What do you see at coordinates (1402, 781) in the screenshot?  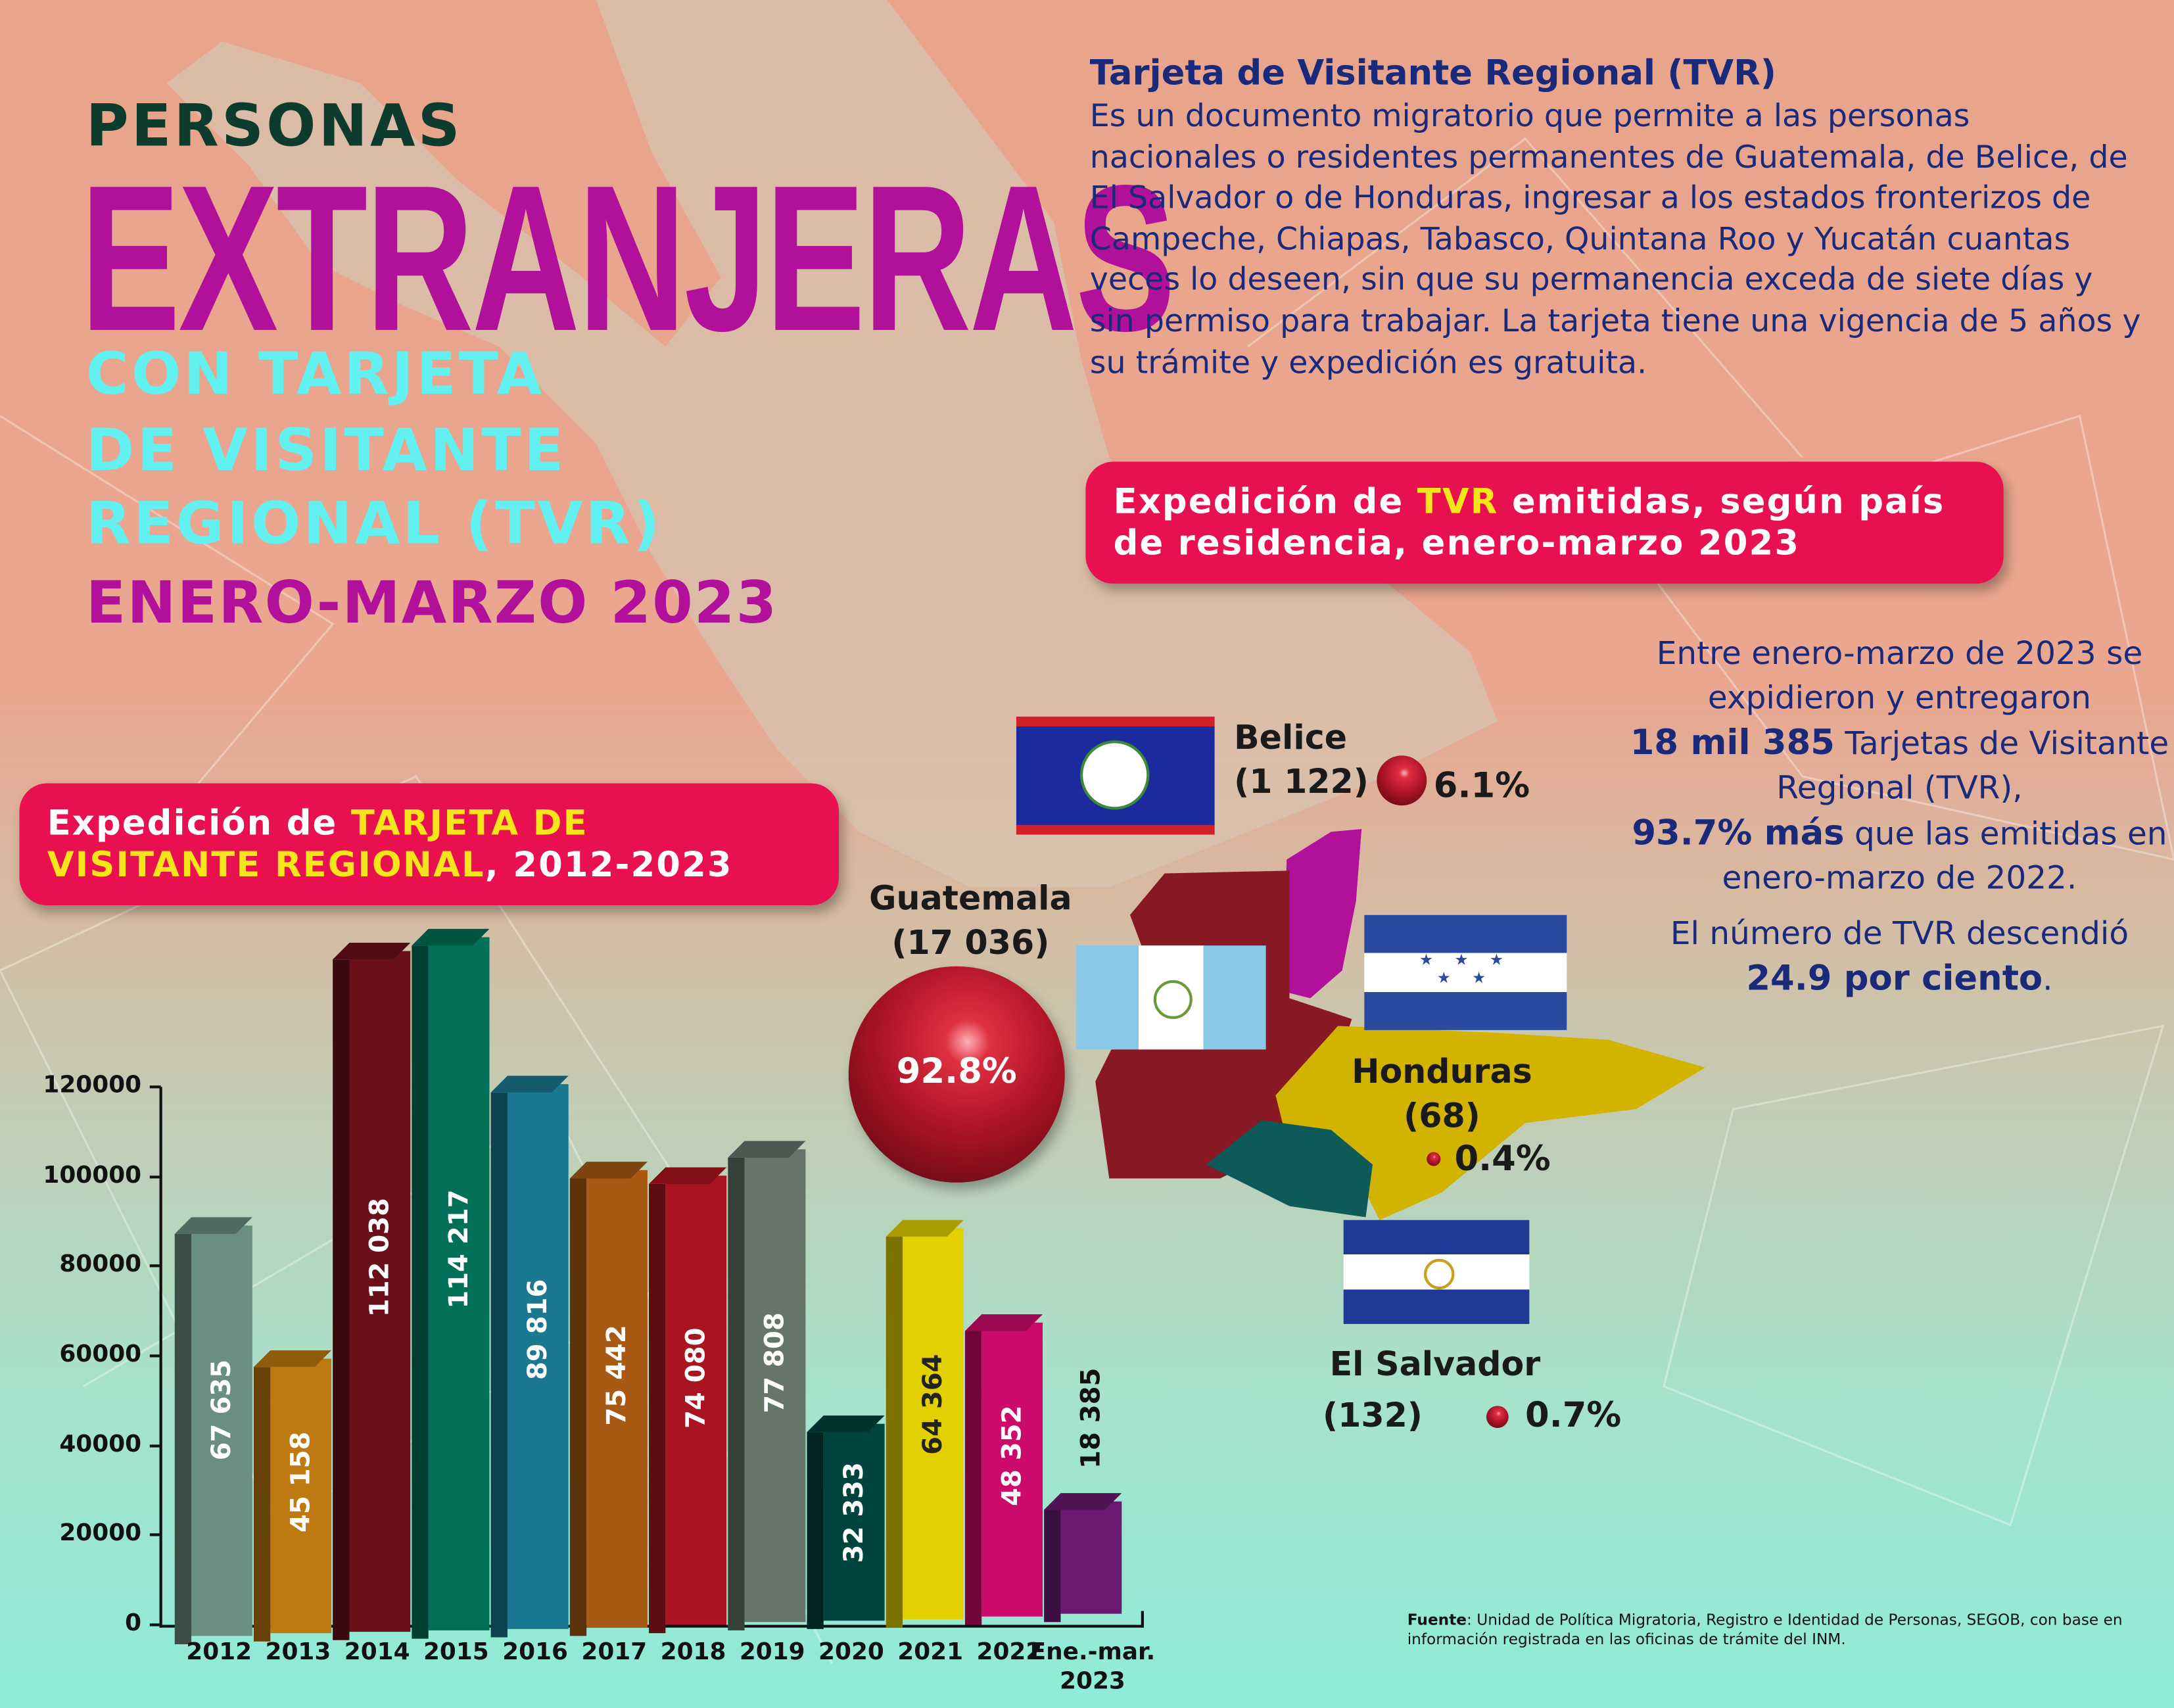 I see `belize-sphere` at bounding box center [1402, 781].